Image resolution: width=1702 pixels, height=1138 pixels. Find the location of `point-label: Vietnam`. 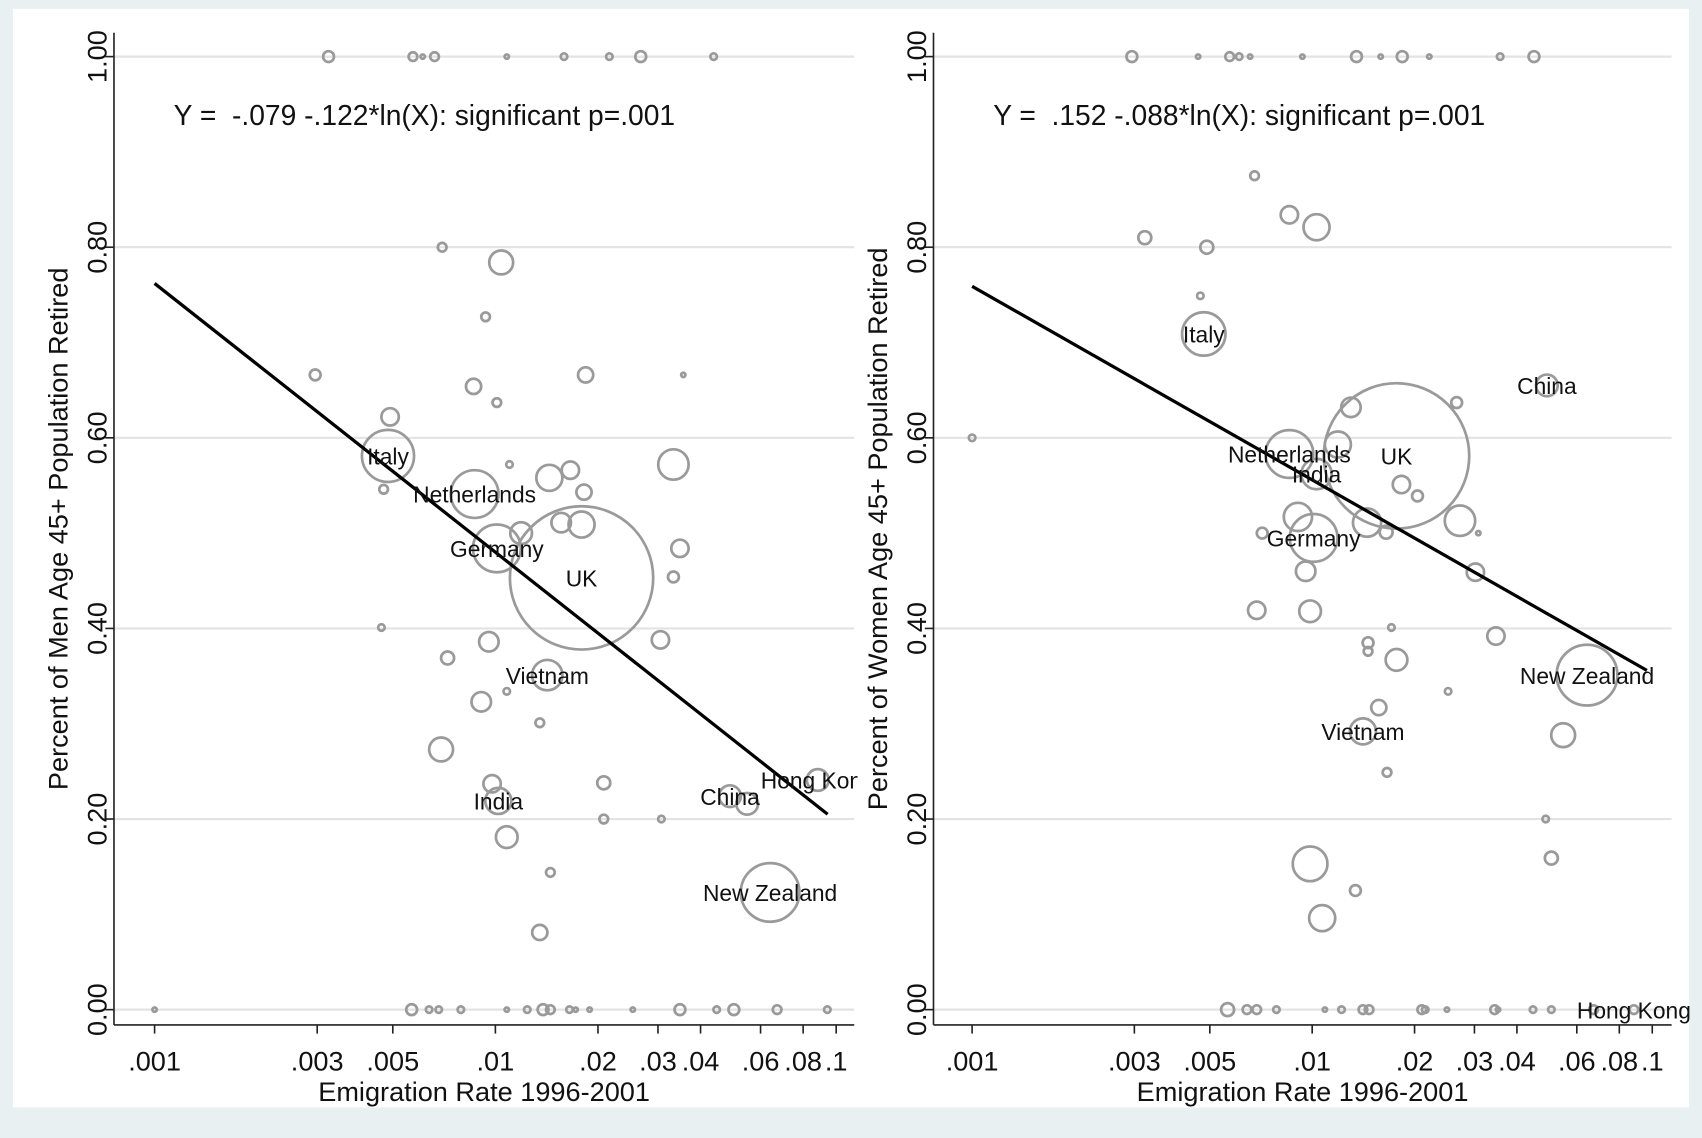

point-label: Vietnam is located at coordinates (547, 676).